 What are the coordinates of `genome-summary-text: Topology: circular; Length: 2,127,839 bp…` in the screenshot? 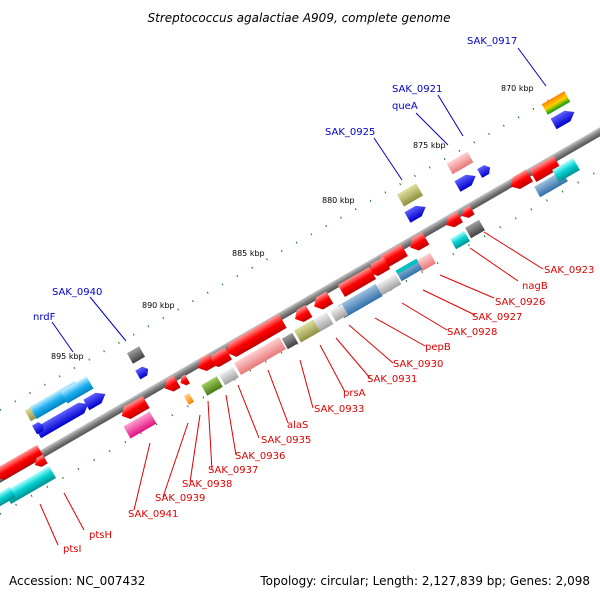 It's located at (425, 581).